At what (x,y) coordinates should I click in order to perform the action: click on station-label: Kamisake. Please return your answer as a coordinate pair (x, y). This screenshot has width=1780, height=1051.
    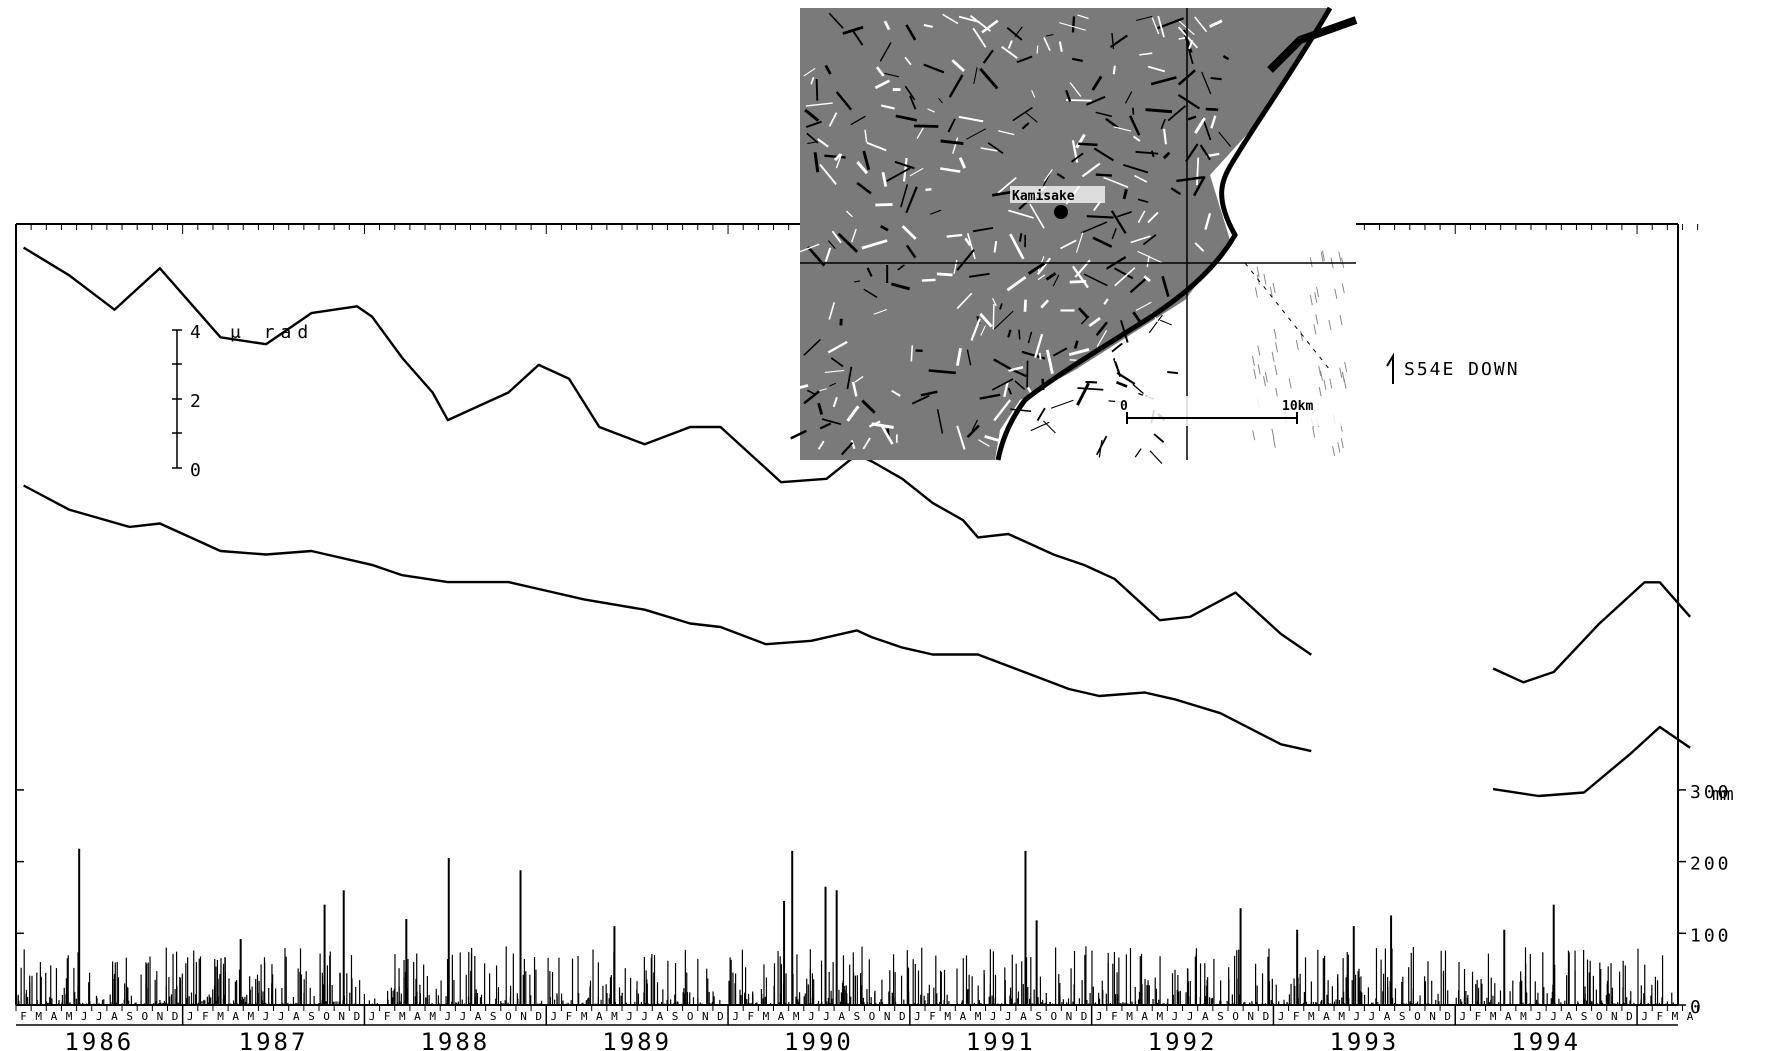
    Looking at the image, I should click on (1043, 196).